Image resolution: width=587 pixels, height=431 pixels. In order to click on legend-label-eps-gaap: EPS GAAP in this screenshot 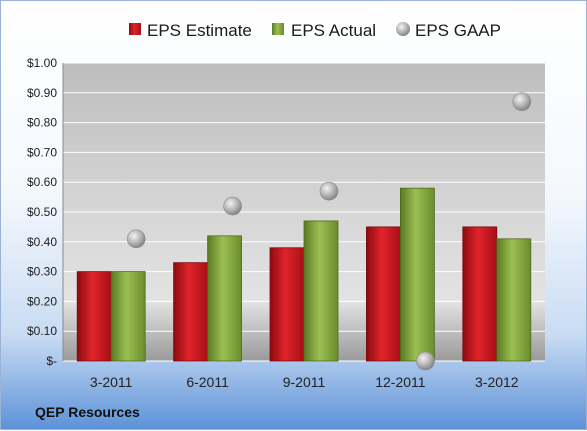, I will do `click(458, 30)`.